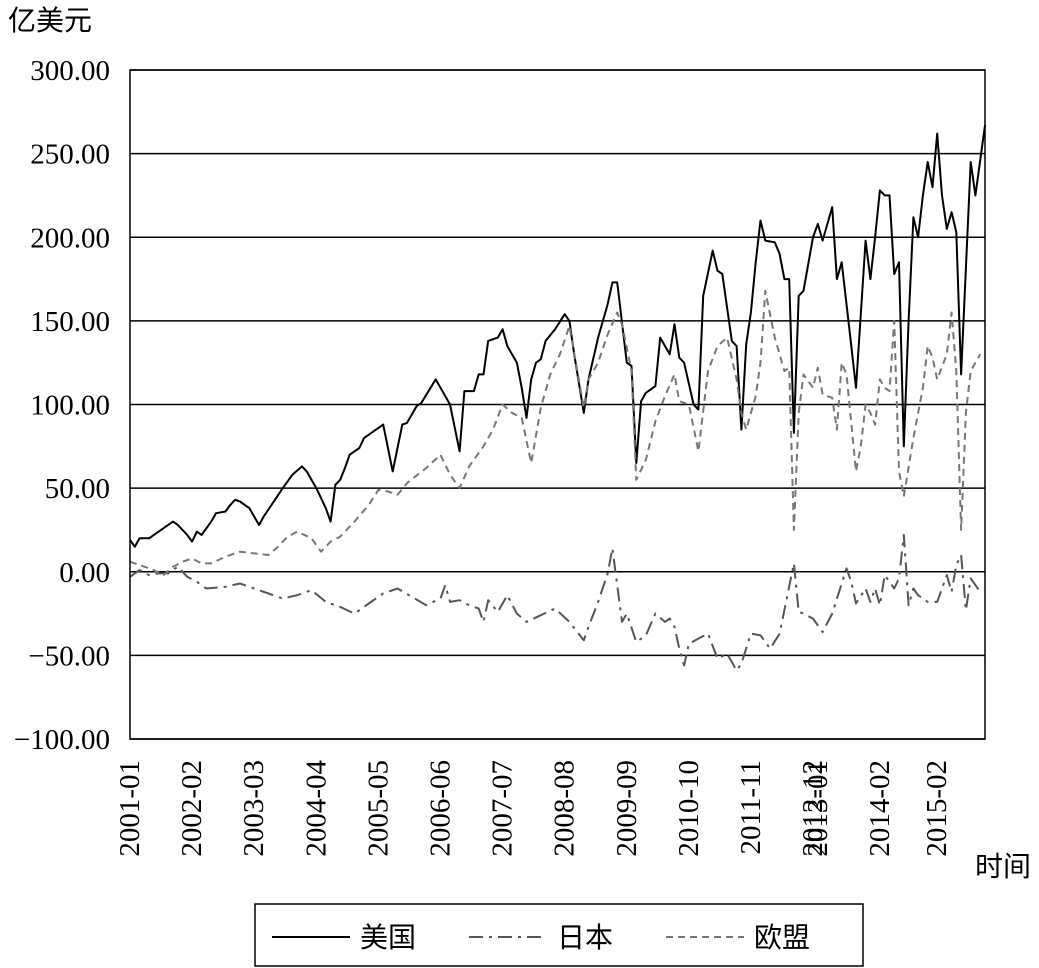 Image resolution: width=1039 pixels, height=968 pixels. Describe the element at coordinates (254, 808) in the screenshot. I see `x-tick-label: 2003-03` at that location.